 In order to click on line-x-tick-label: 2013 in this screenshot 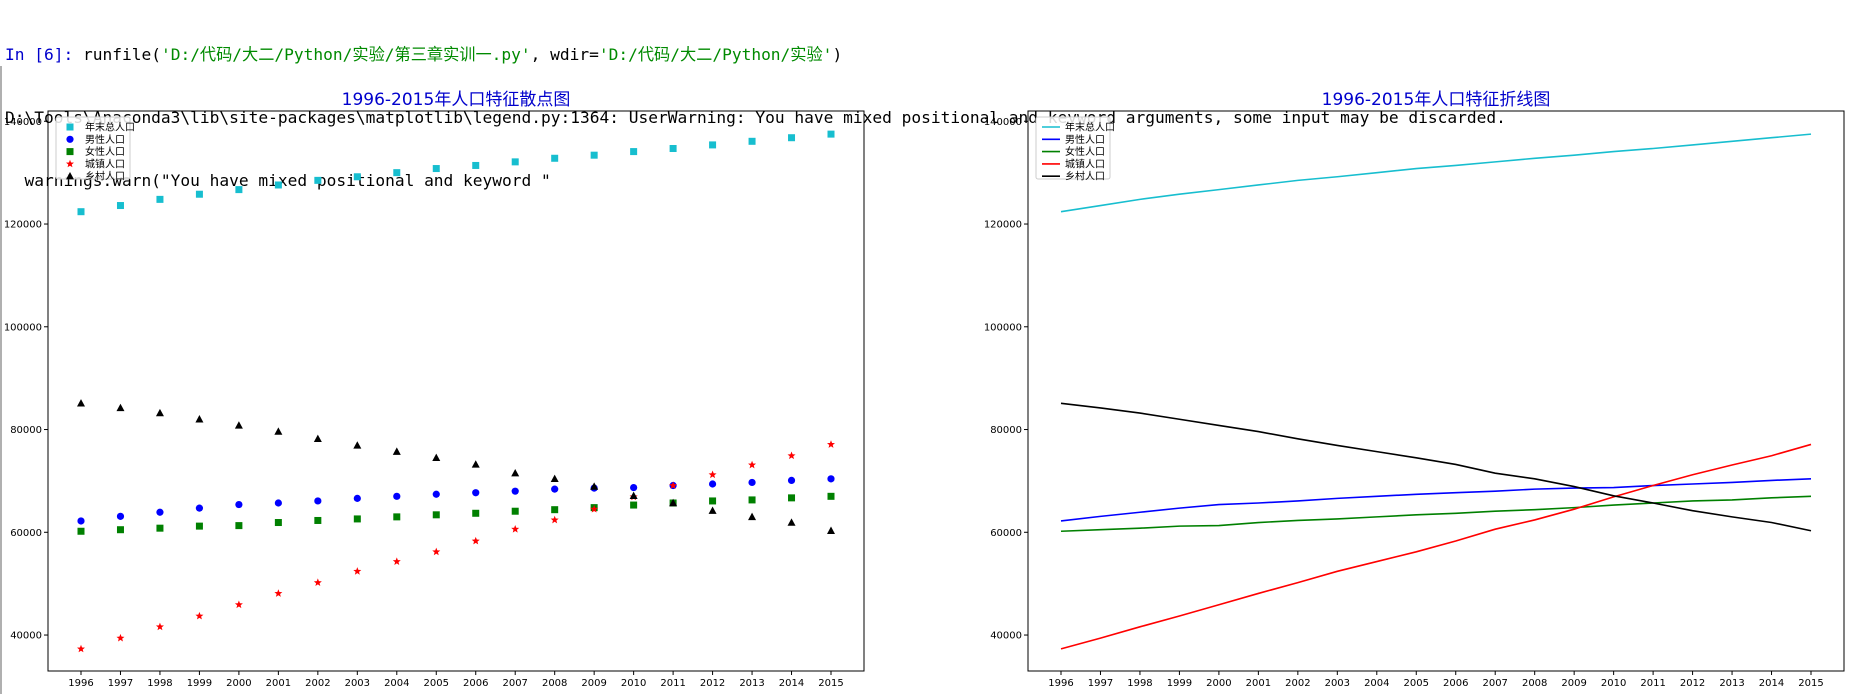, I will do `click(1731, 683)`.